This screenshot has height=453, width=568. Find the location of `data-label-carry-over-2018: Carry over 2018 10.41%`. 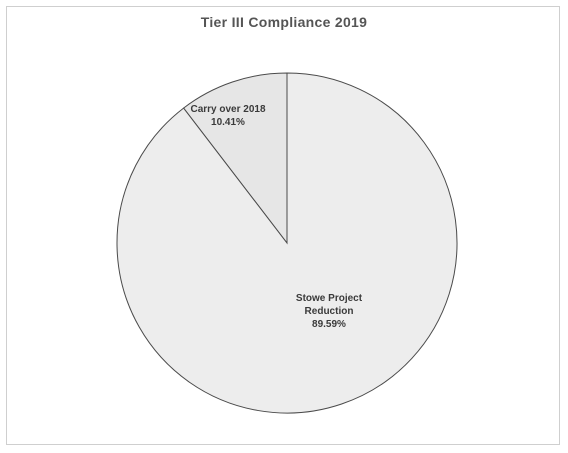

data-label-carry-over-2018: Carry over 2018 10.41% is located at coordinates (227, 116).